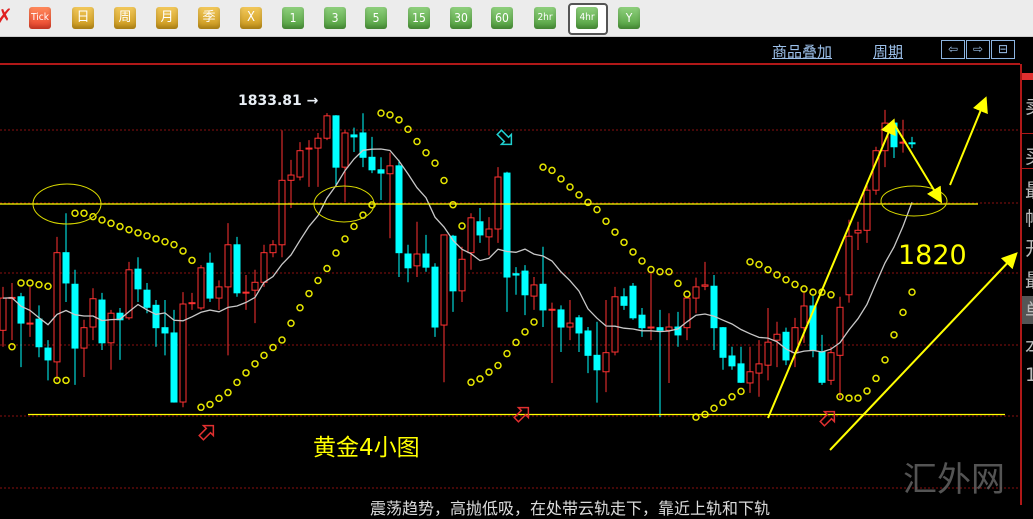  What do you see at coordinates (502, 18) in the screenshot?
I see `period-button-60: 60` at bounding box center [502, 18].